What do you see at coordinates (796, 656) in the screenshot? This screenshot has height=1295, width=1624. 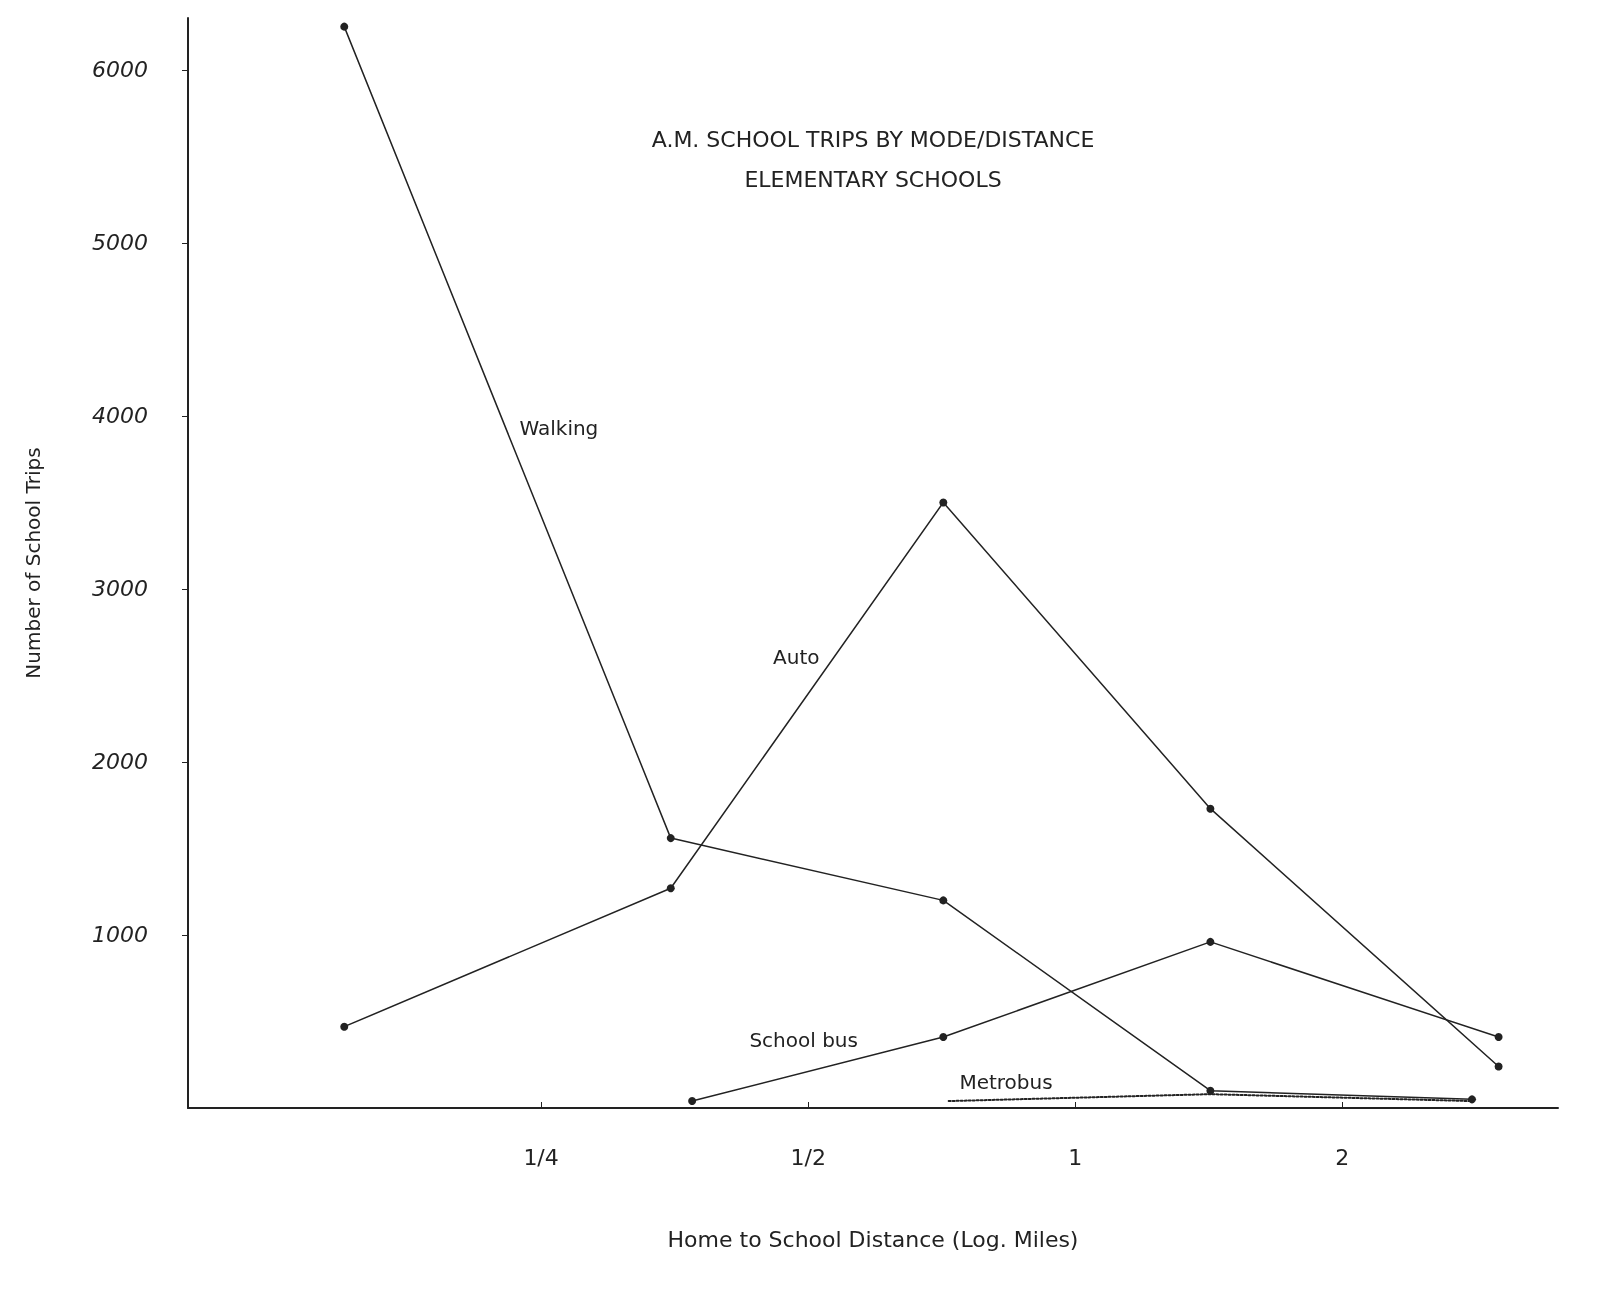 I see `series-label: Auto` at bounding box center [796, 656].